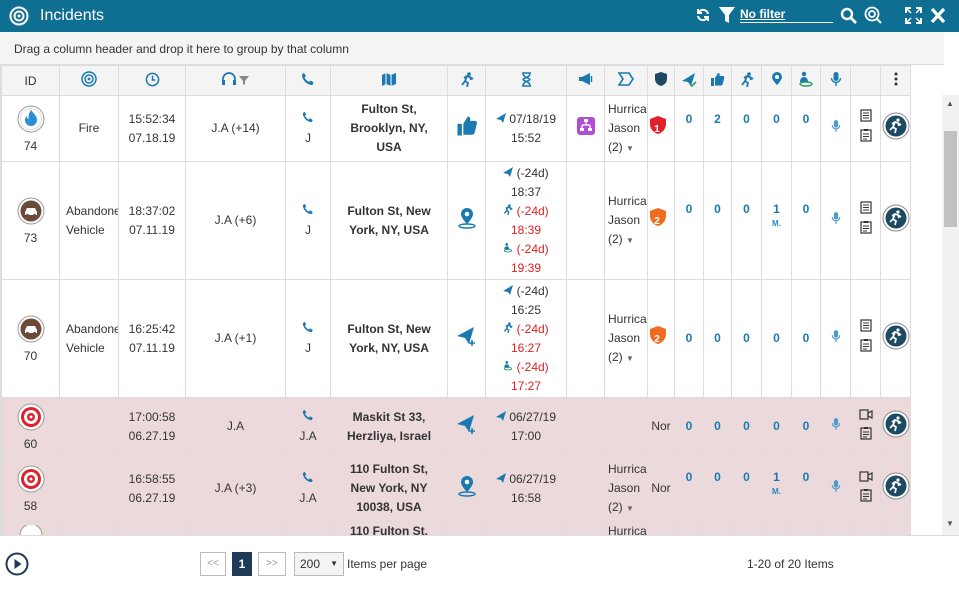 This screenshot has width=959, height=593. Describe the element at coordinates (308, 229) in the screenshot. I see `caller-initials: J` at that location.